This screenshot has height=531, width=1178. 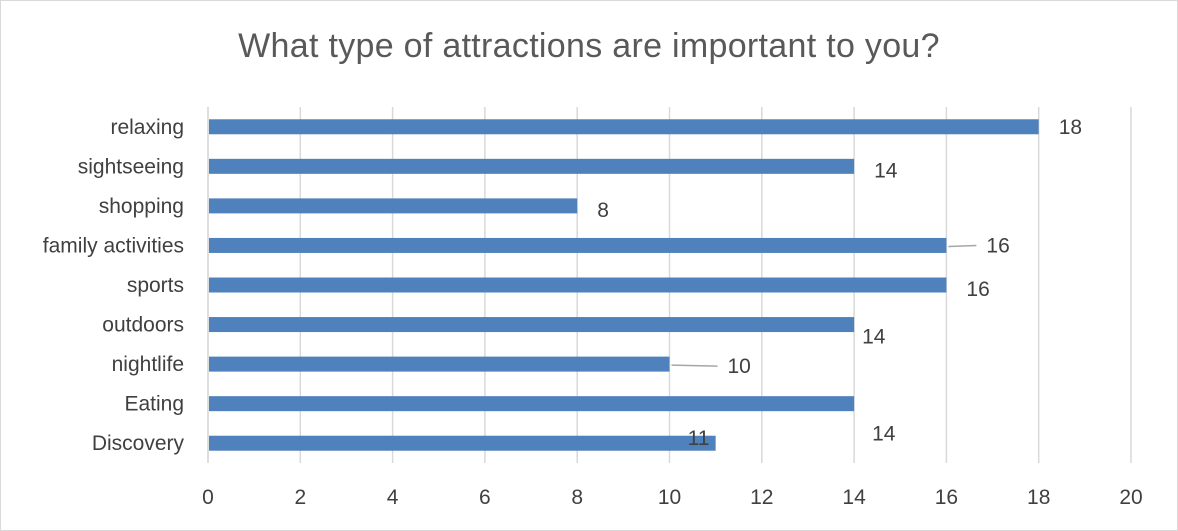 I want to click on bar-nightlife, so click(x=439, y=364).